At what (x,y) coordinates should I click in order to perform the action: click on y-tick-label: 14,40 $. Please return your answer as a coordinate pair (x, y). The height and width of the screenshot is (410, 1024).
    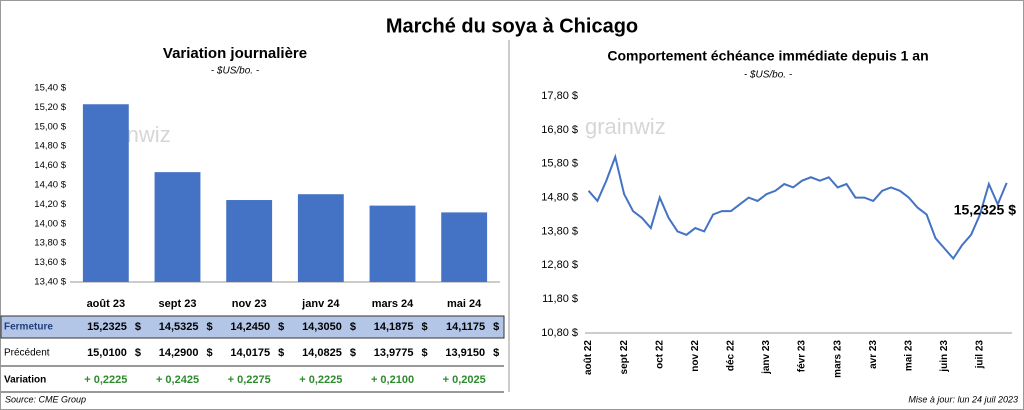
    Looking at the image, I should click on (50, 185).